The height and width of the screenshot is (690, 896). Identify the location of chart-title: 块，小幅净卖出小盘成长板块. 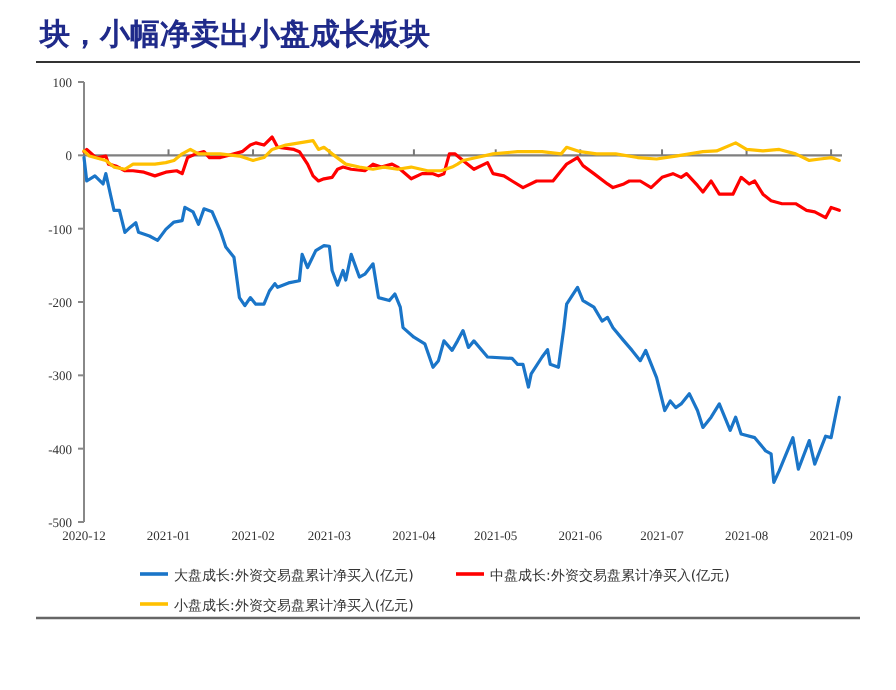
(234, 34).